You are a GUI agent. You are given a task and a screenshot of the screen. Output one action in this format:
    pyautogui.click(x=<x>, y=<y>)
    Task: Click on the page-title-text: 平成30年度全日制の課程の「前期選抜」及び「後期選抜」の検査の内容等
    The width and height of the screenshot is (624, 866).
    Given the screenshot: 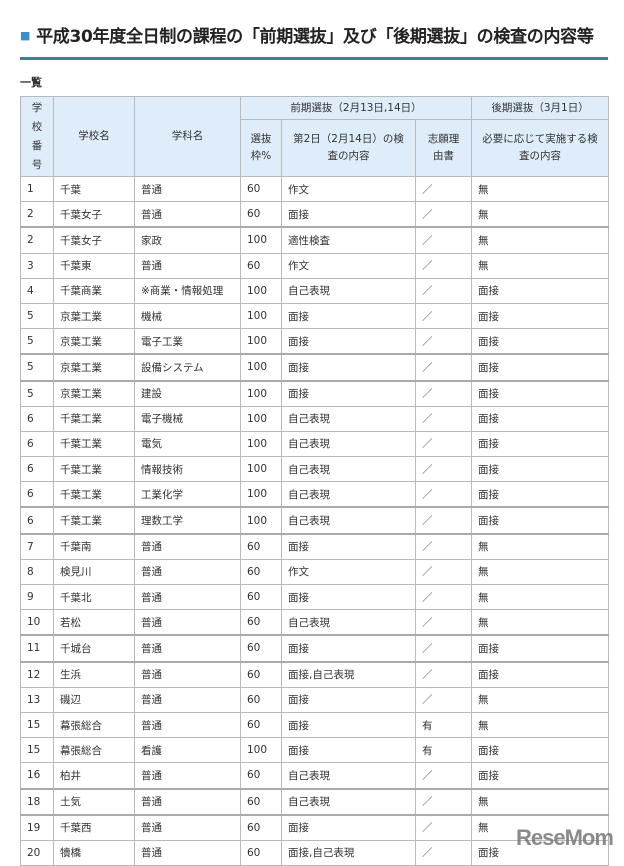 What is the action you would take?
    pyautogui.click(x=315, y=37)
    